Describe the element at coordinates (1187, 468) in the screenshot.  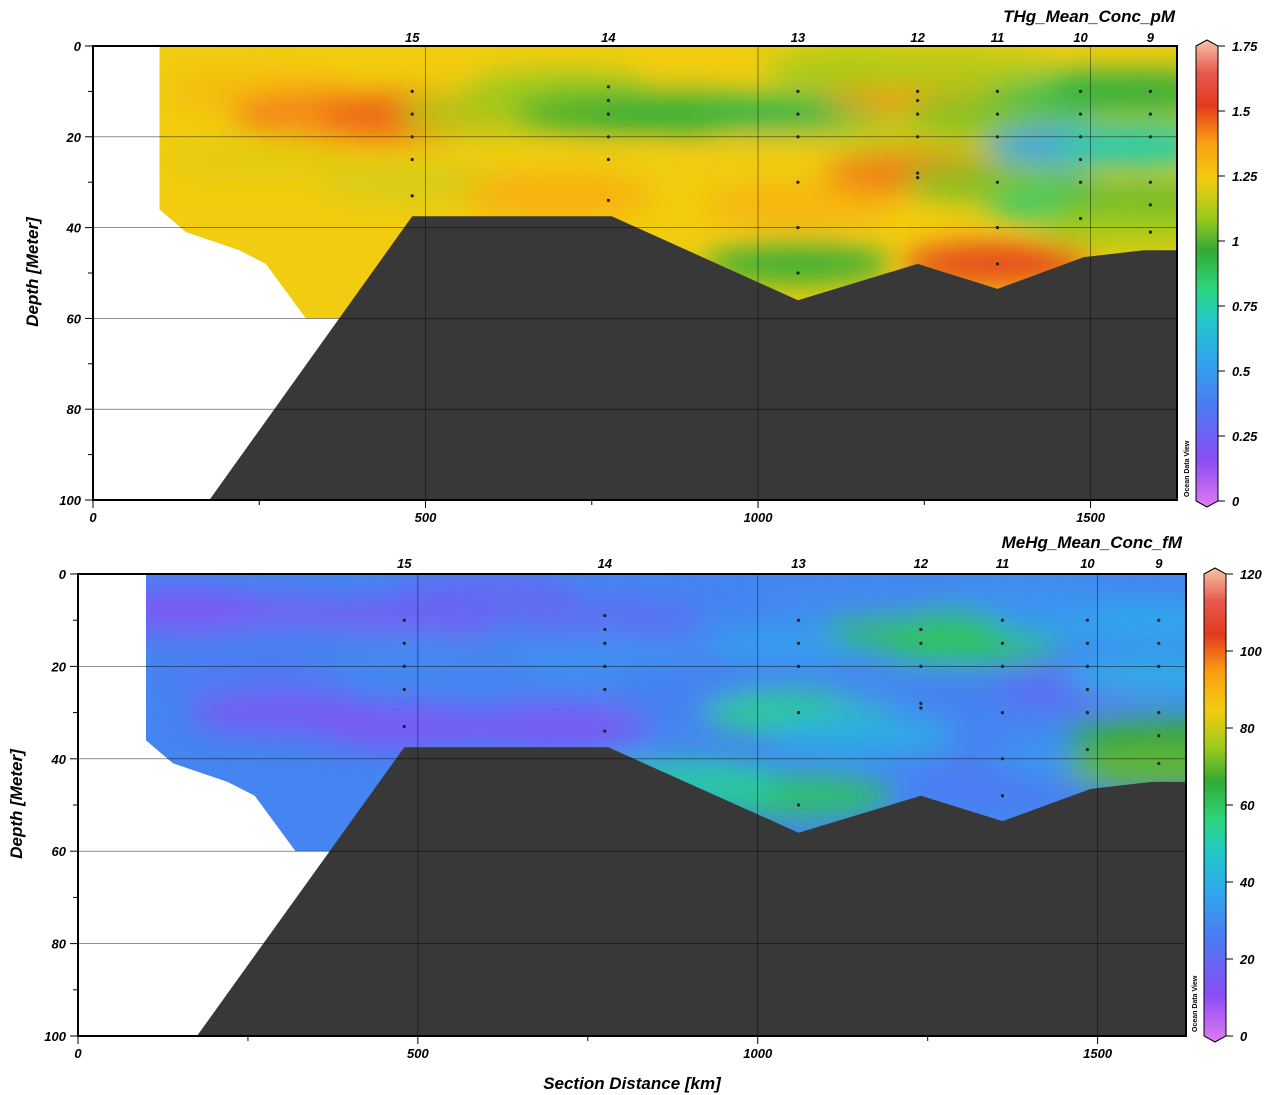
I see `ocean-data-view-watermark: Ocean Data View` at that location.